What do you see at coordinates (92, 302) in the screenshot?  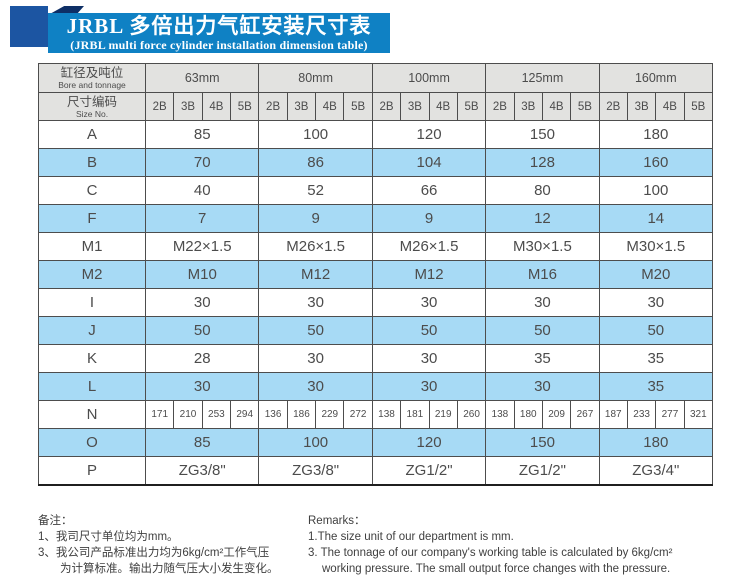 I see `row-label-I: I` at bounding box center [92, 302].